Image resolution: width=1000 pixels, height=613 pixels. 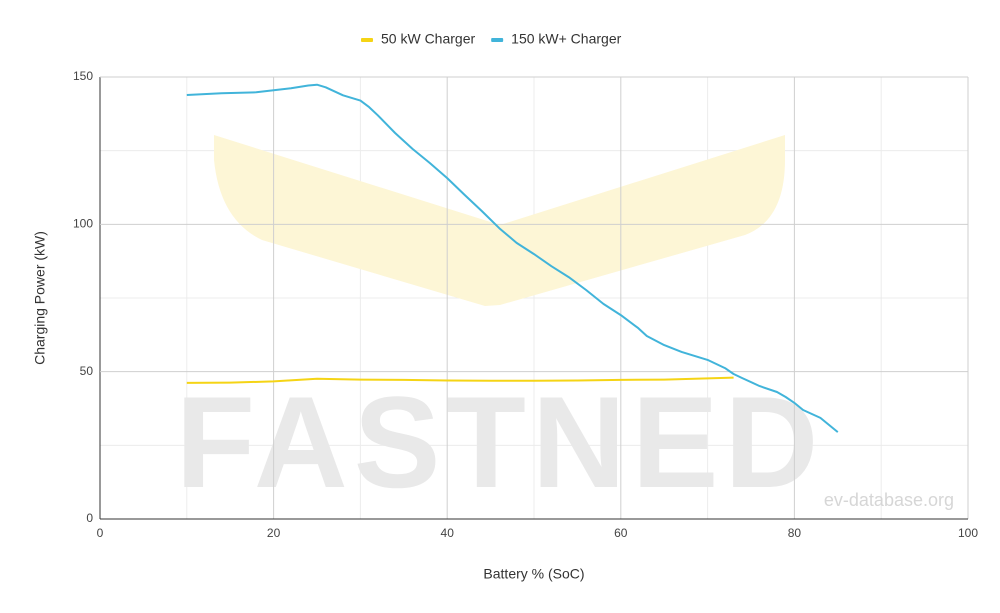 I want to click on y-tick-label: 50, so click(x=87, y=371).